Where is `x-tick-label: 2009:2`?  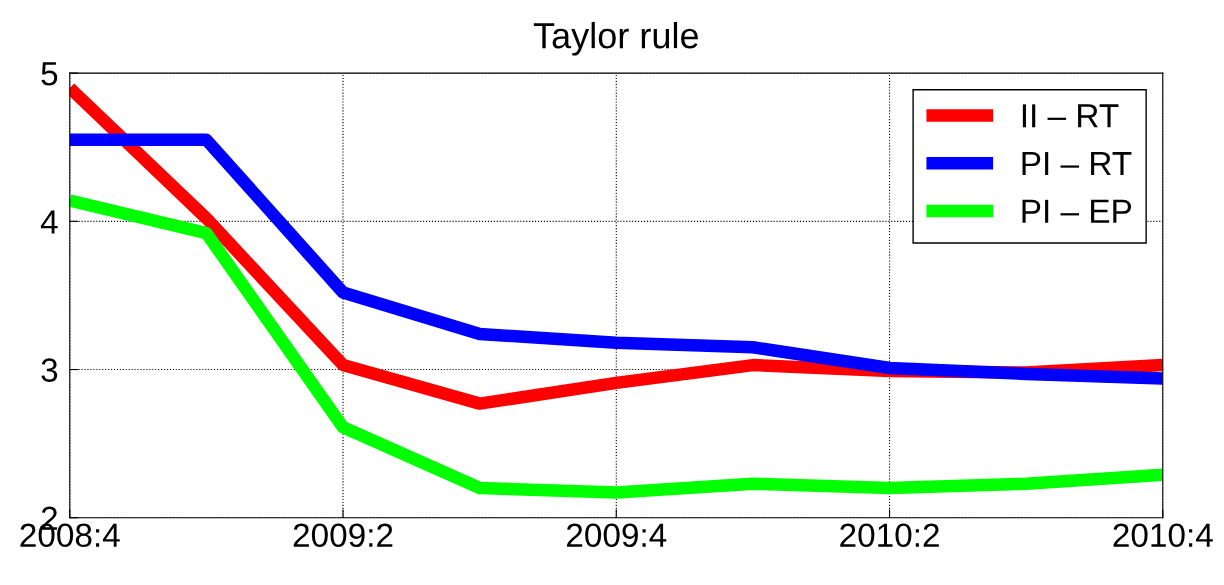
x-tick-label: 2009:2 is located at coordinates (343, 535).